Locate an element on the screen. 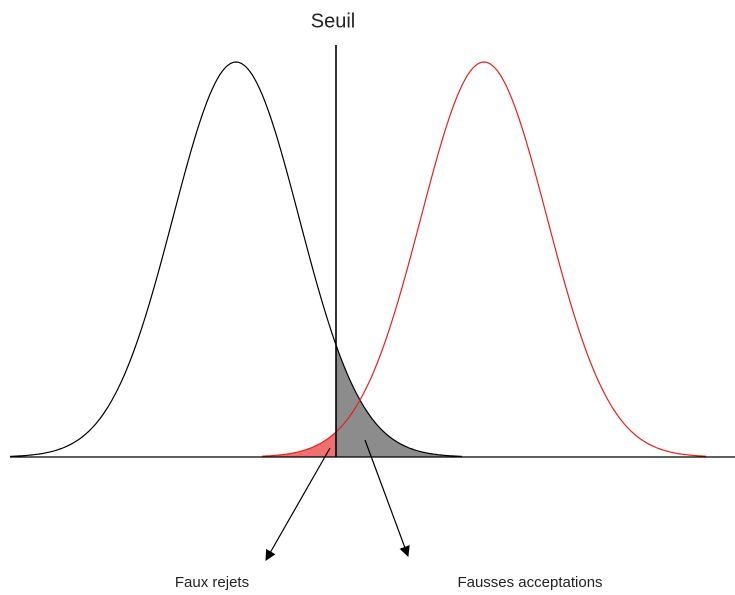 This screenshot has width=735, height=595. false-accept-area is located at coordinates (399, 400).